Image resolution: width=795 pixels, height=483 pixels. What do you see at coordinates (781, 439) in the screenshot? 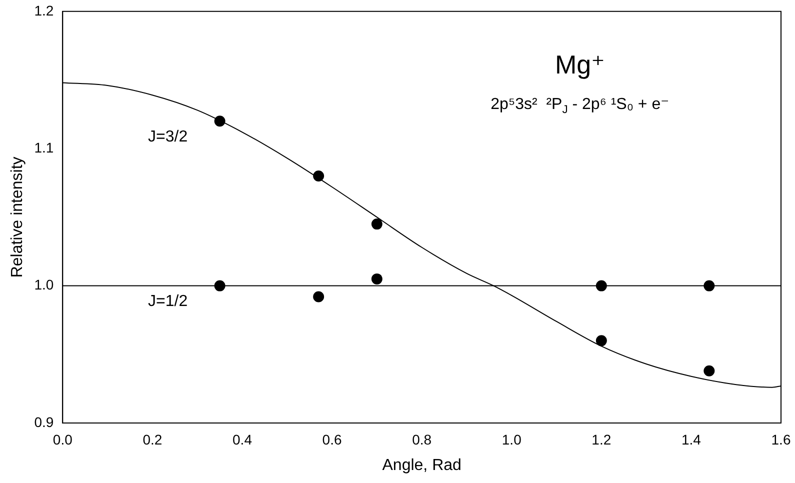
I see `x-tick-label: 1.6` at bounding box center [781, 439].